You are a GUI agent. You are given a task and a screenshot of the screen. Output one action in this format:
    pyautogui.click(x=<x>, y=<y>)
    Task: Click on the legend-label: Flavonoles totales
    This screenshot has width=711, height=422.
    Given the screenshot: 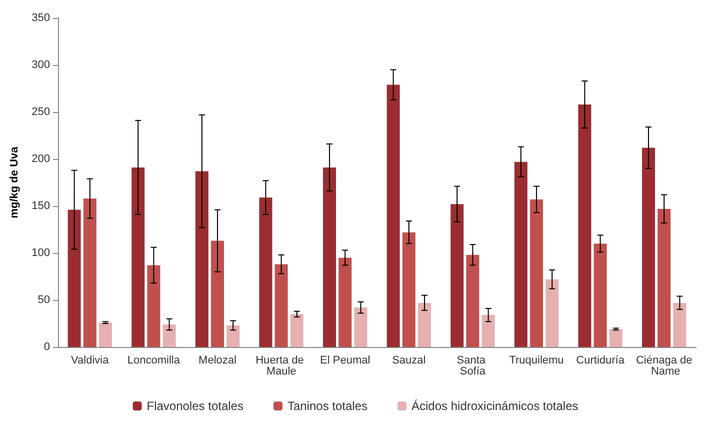 What is the action you would take?
    pyautogui.click(x=195, y=406)
    